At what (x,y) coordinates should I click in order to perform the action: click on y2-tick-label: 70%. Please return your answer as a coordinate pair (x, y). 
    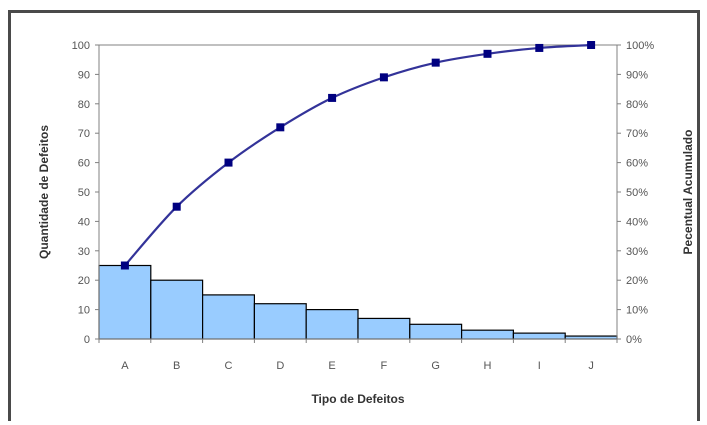
    Looking at the image, I should click on (637, 134).